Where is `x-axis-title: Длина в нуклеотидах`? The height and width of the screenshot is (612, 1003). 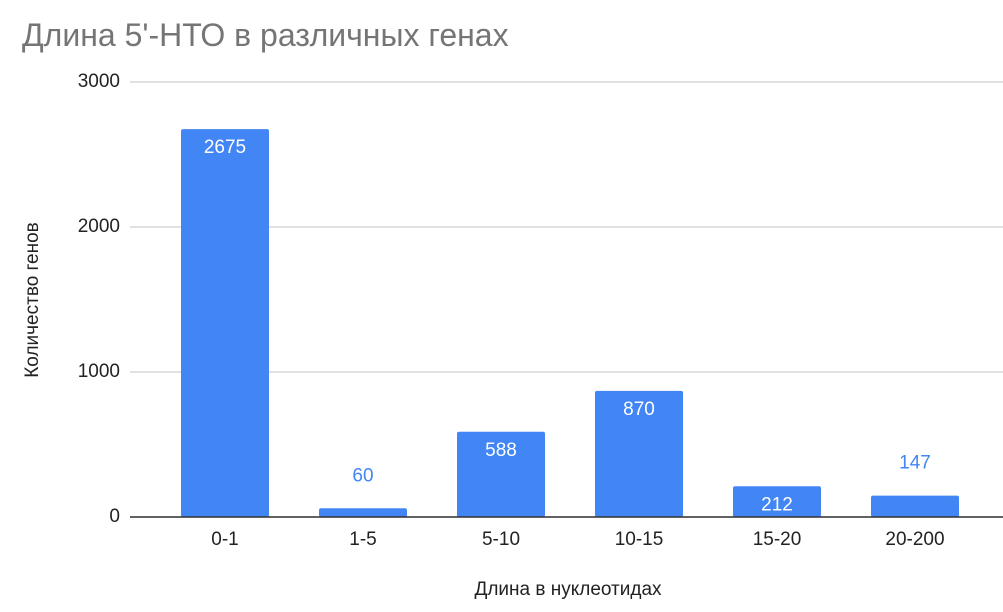
x-axis-title: Длина в нуклеотидах is located at coordinates (568, 589).